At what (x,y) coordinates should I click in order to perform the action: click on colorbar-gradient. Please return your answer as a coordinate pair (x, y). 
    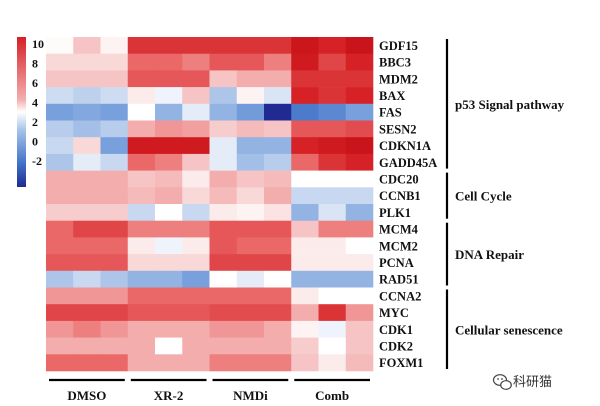
    Looking at the image, I should click on (21, 112).